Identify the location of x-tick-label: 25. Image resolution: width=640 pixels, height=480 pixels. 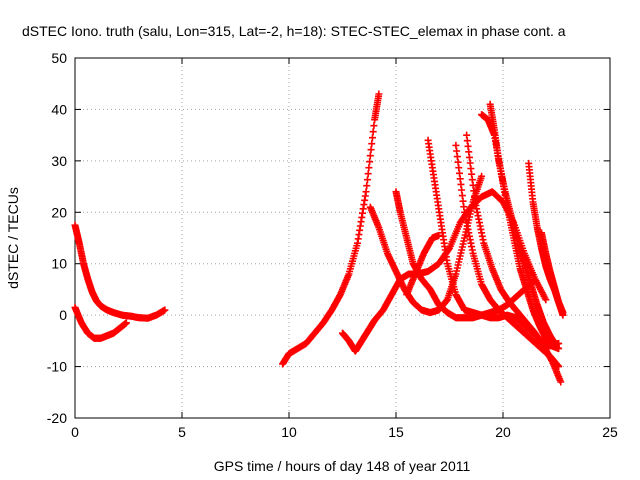
(610, 432).